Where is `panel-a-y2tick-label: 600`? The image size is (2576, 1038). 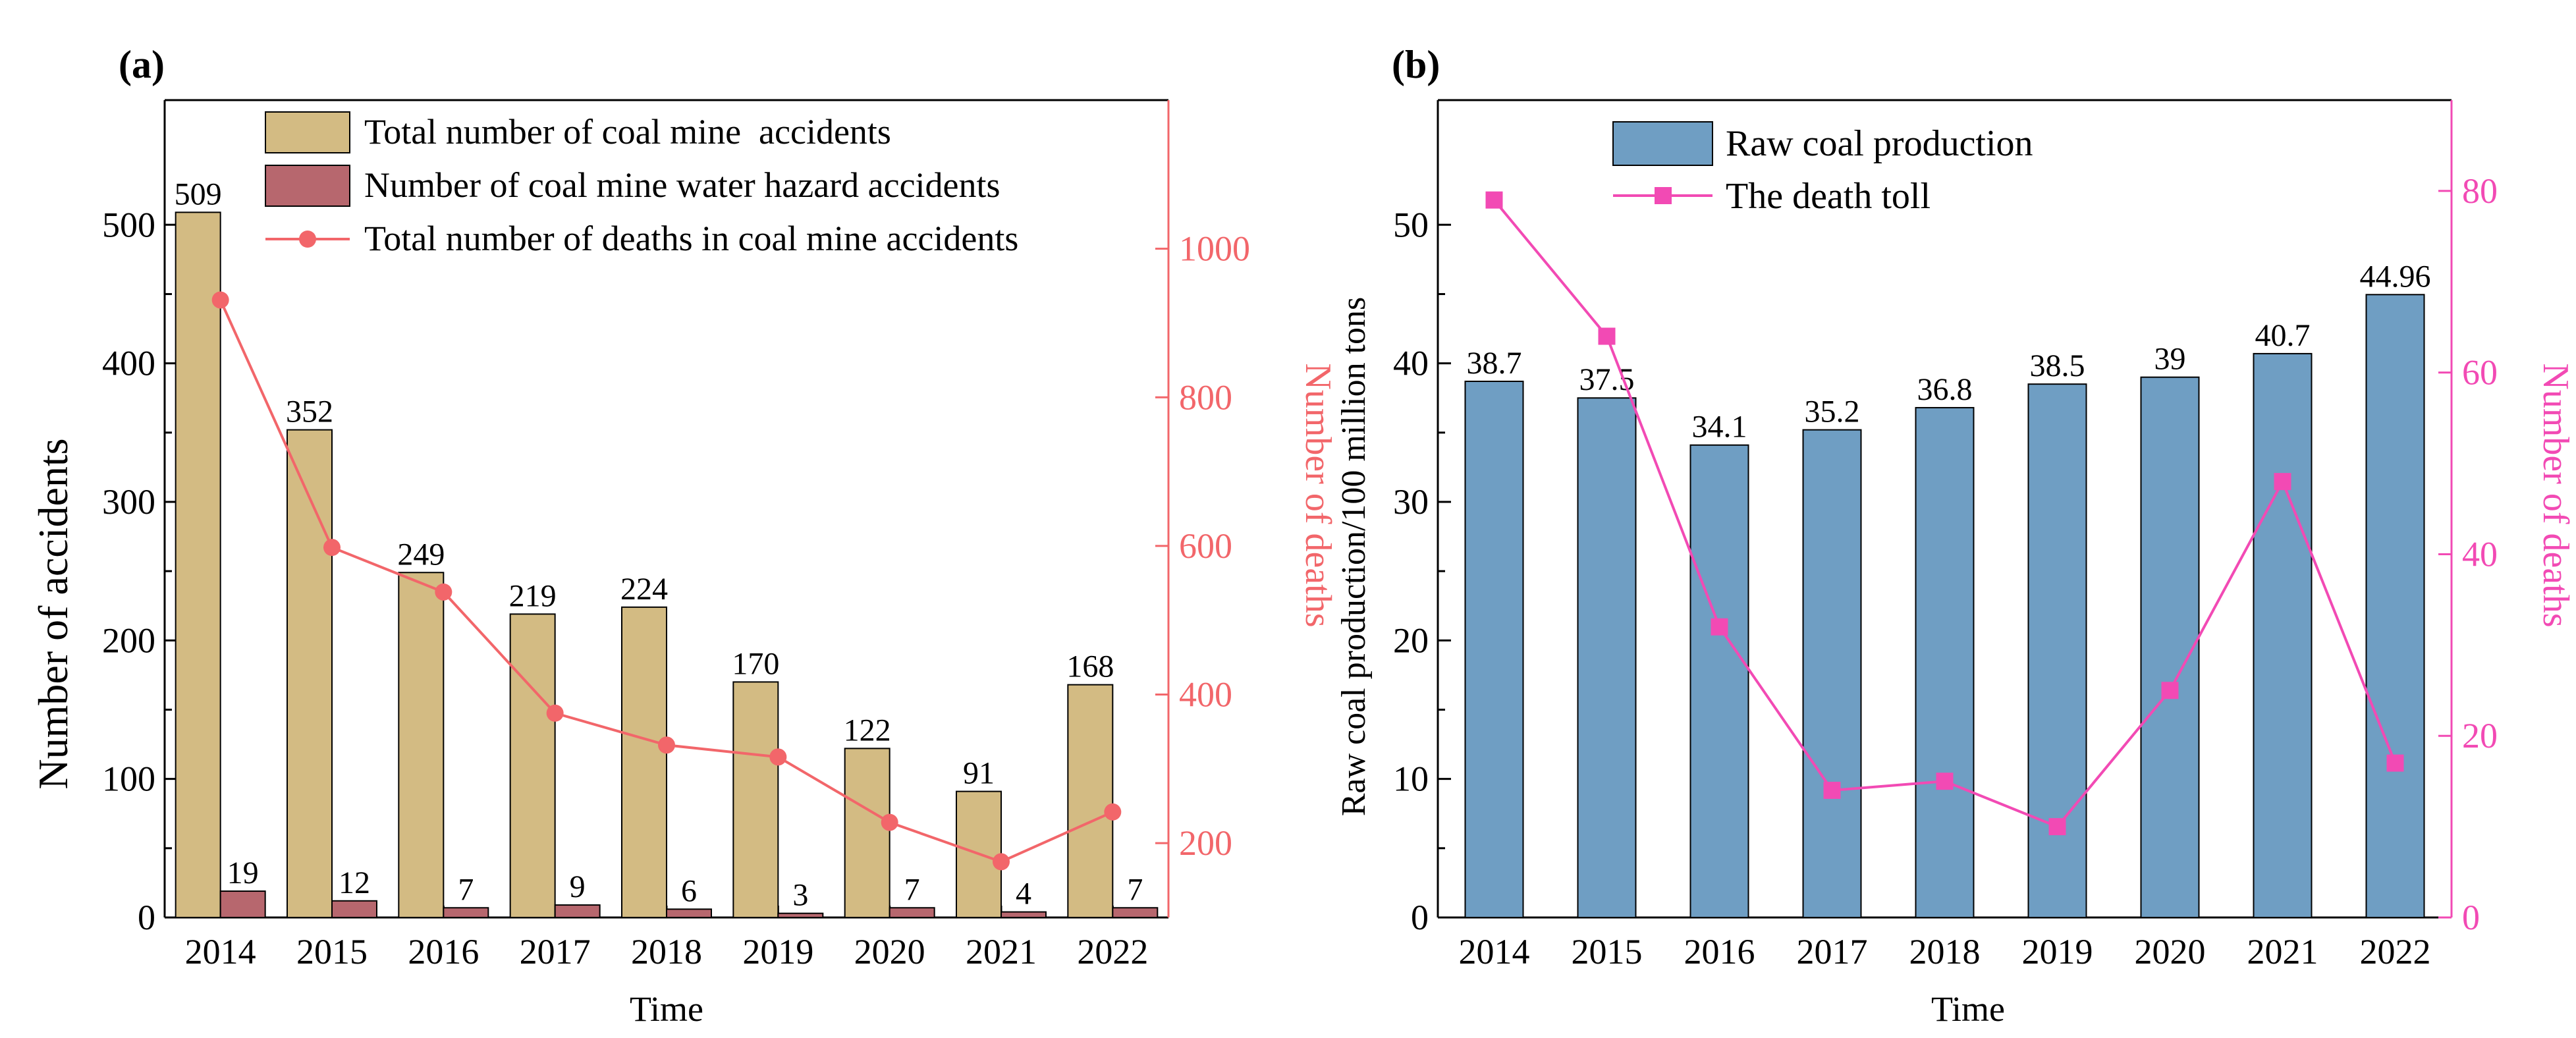
panel-a-y2tick-label: 600 is located at coordinates (1205, 546).